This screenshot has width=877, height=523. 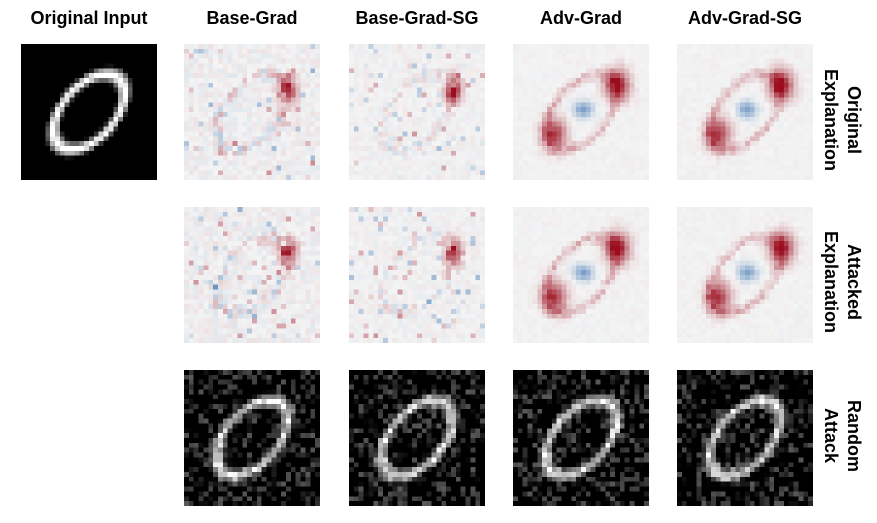 I want to click on row-label-original-explanation: Original Explanation, so click(x=842, y=120).